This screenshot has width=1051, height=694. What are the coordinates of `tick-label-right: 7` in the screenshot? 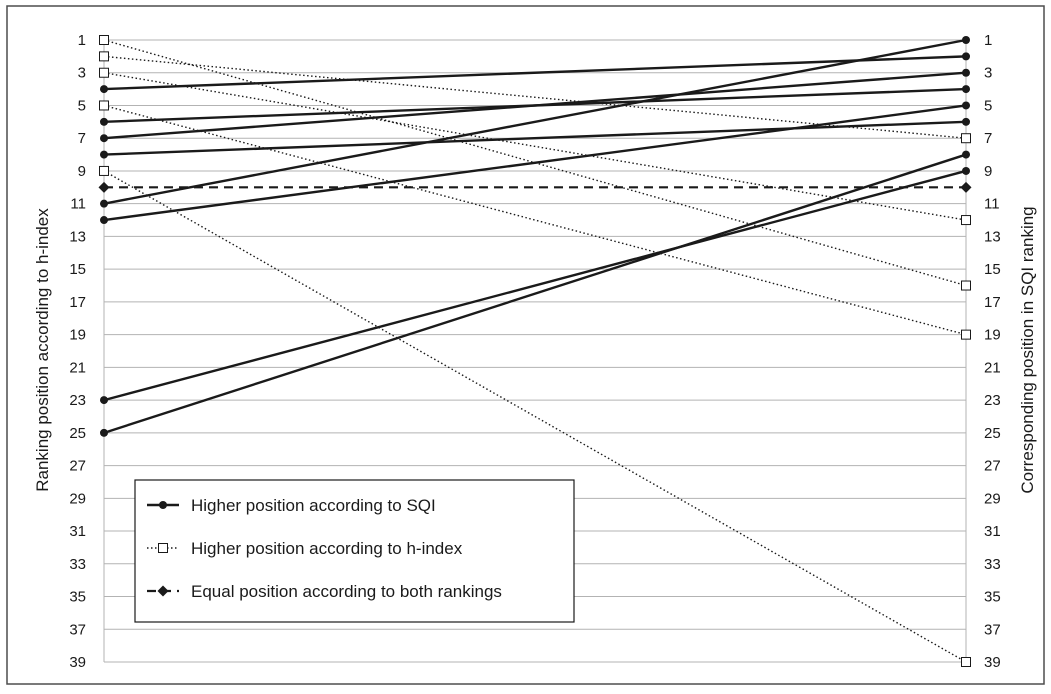 It's located at (988, 138).